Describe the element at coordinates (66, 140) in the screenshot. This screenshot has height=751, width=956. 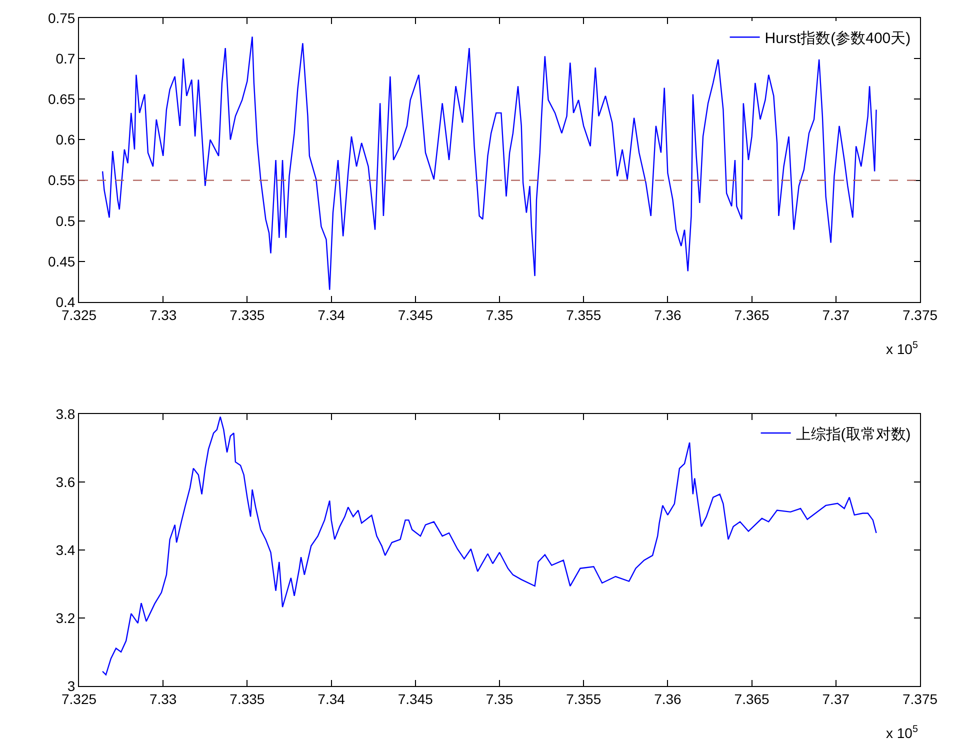
I see `y-tick-label: 0.6` at that location.